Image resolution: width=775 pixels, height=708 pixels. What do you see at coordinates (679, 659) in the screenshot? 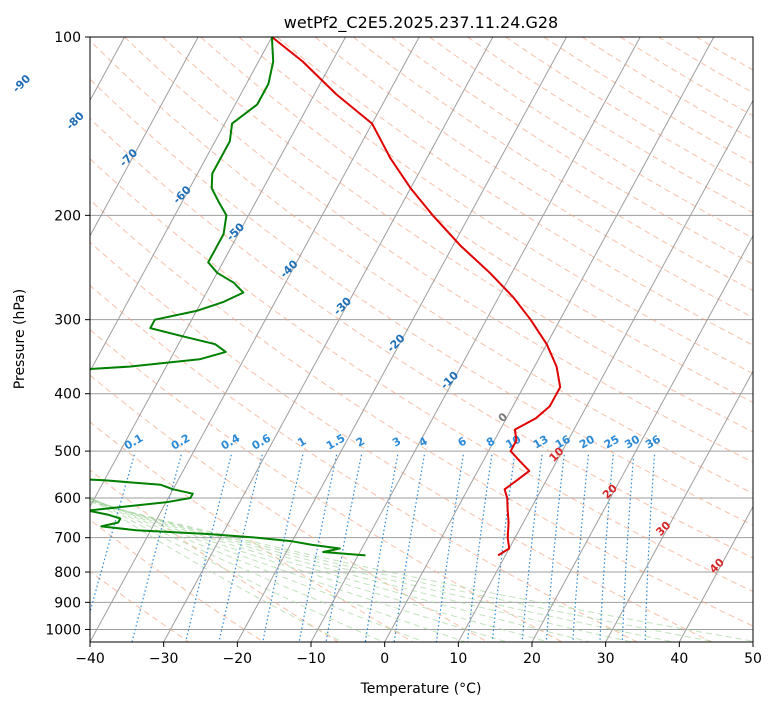
I see `x-tick-label: 40` at bounding box center [679, 659].